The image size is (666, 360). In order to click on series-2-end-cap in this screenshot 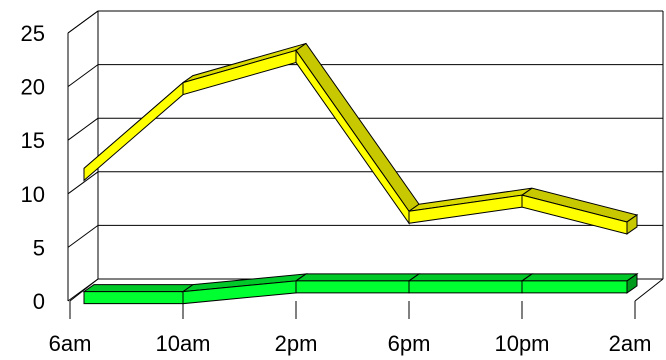, I will do `click(632, 283)`.